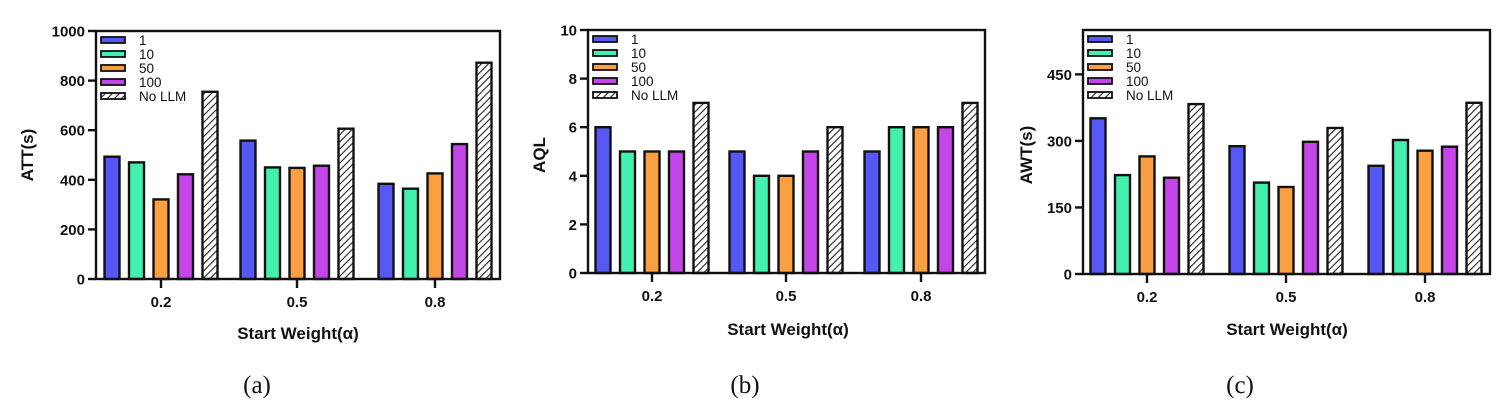  I want to click on y-tick-label: 1000, so click(68, 32).